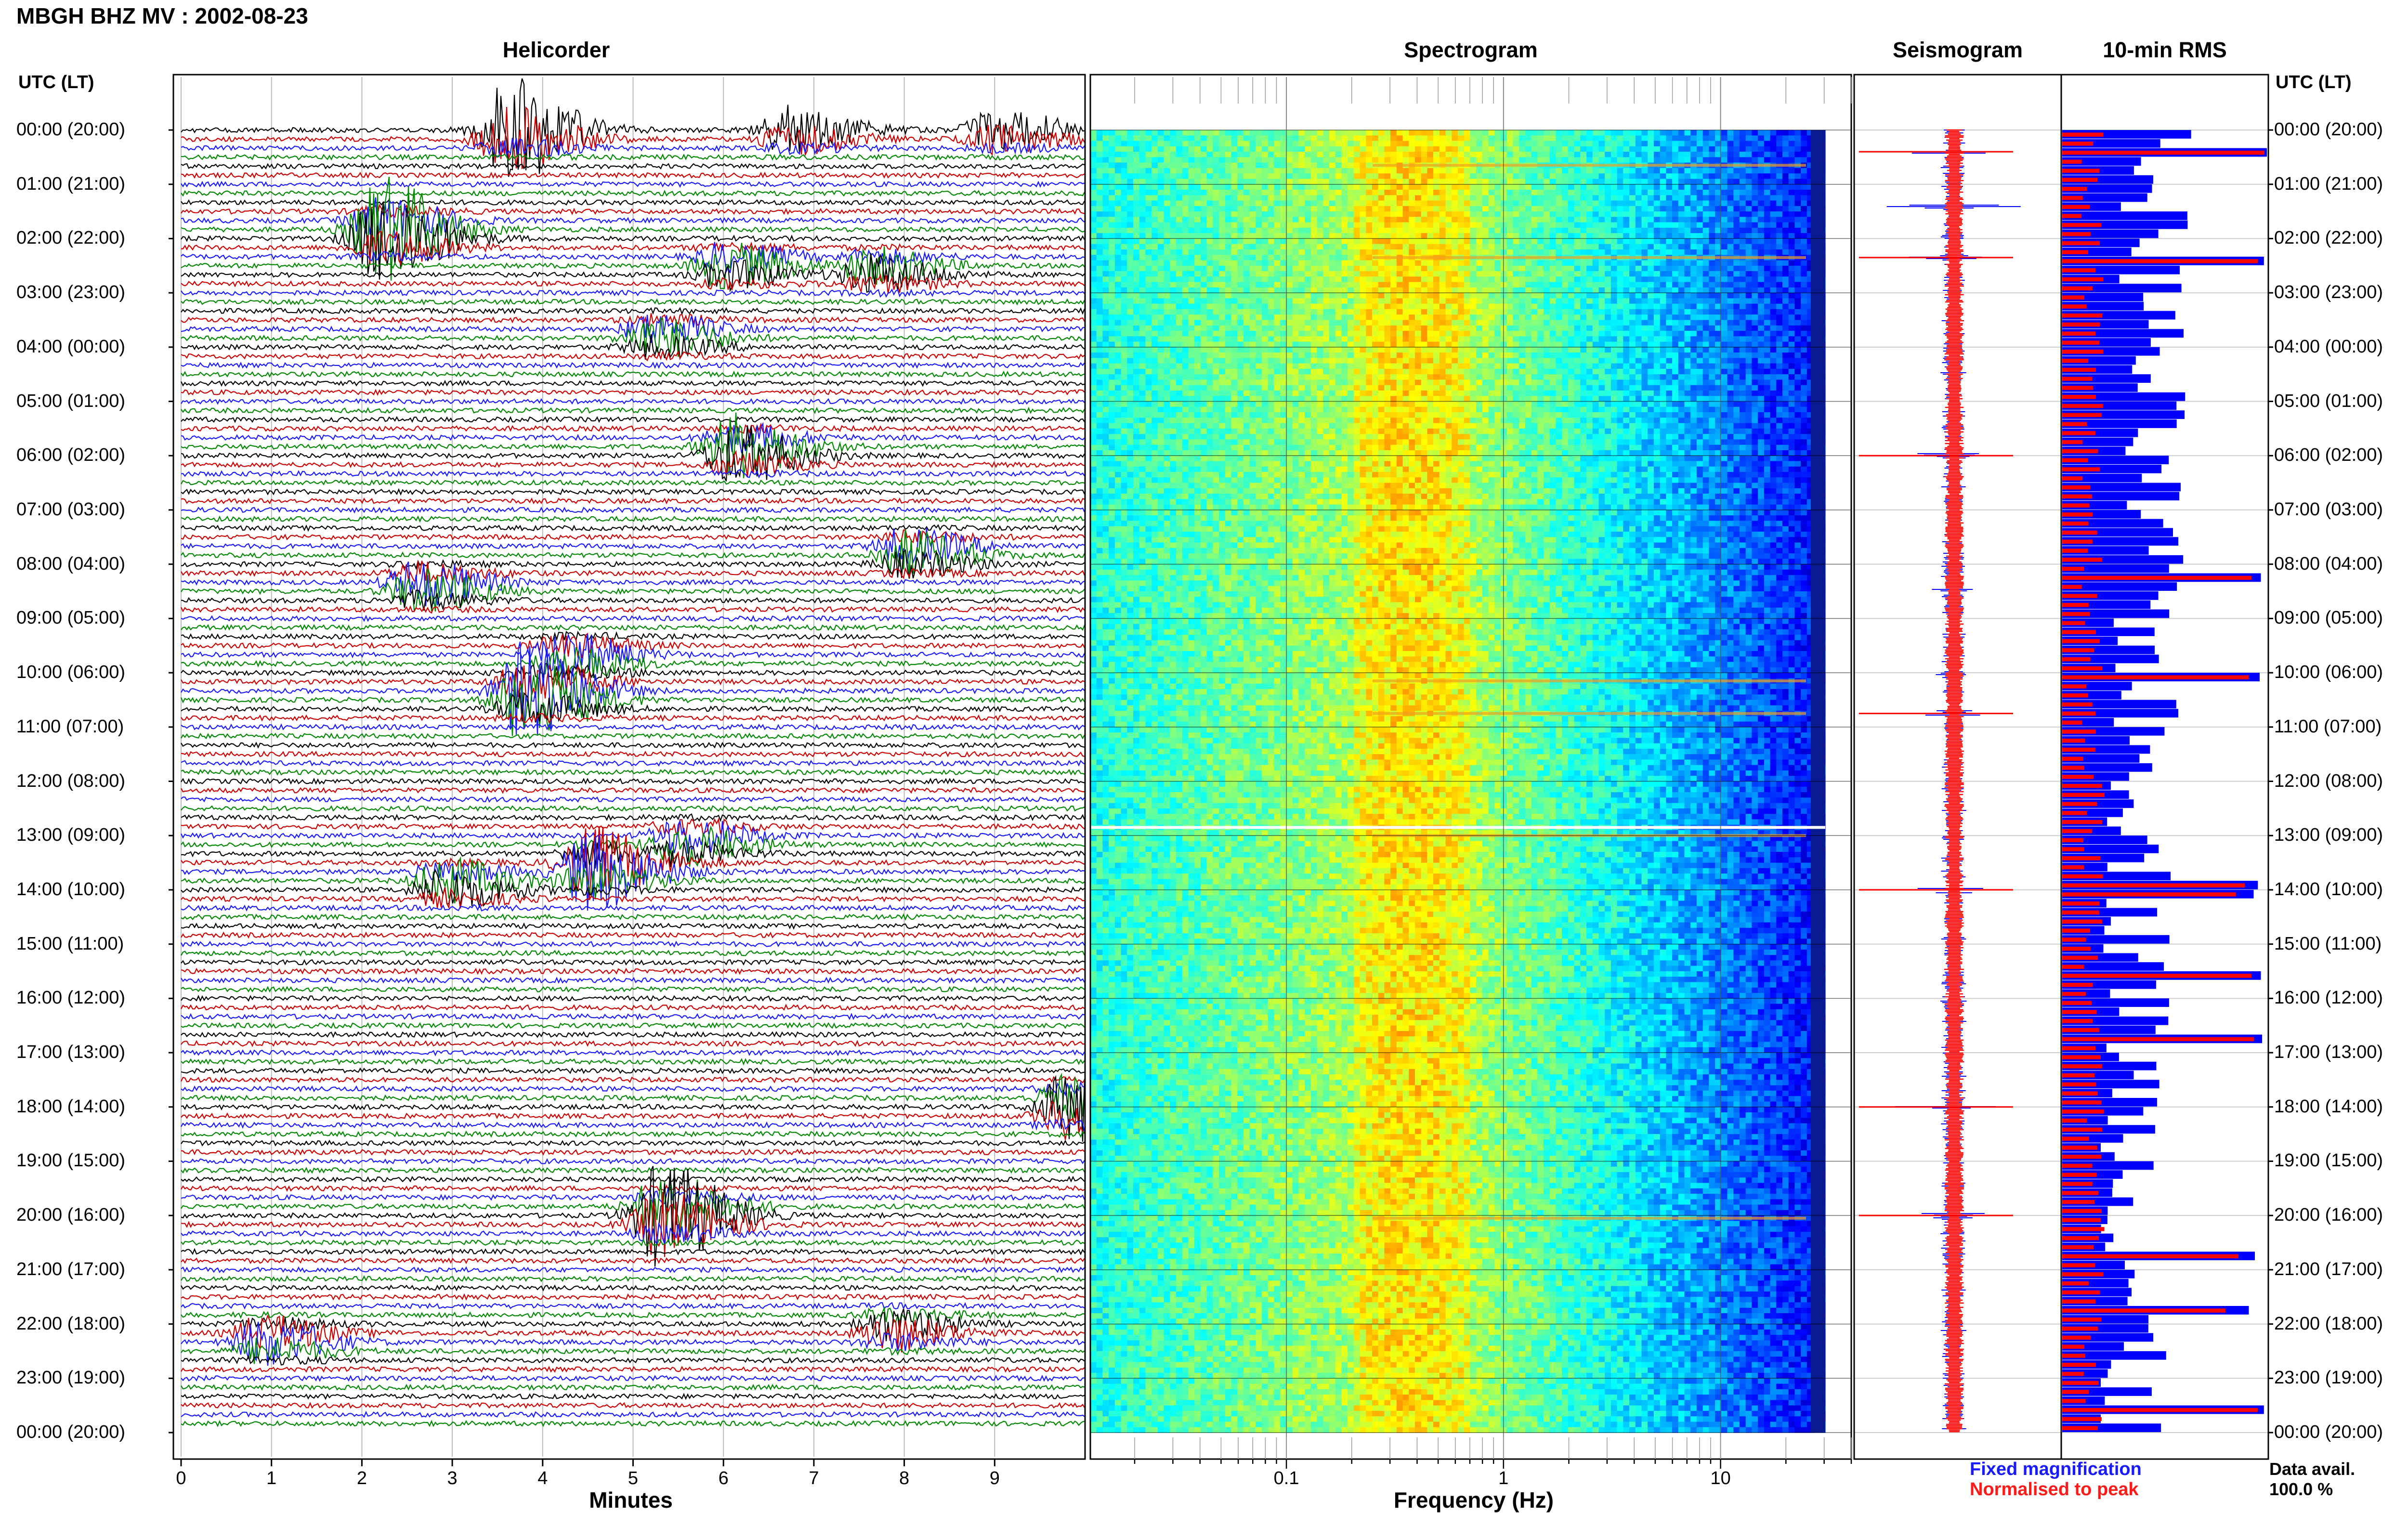  What do you see at coordinates (633, 1478) in the screenshot?
I see `helicorder-xtick-label: 5` at bounding box center [633, 1478].